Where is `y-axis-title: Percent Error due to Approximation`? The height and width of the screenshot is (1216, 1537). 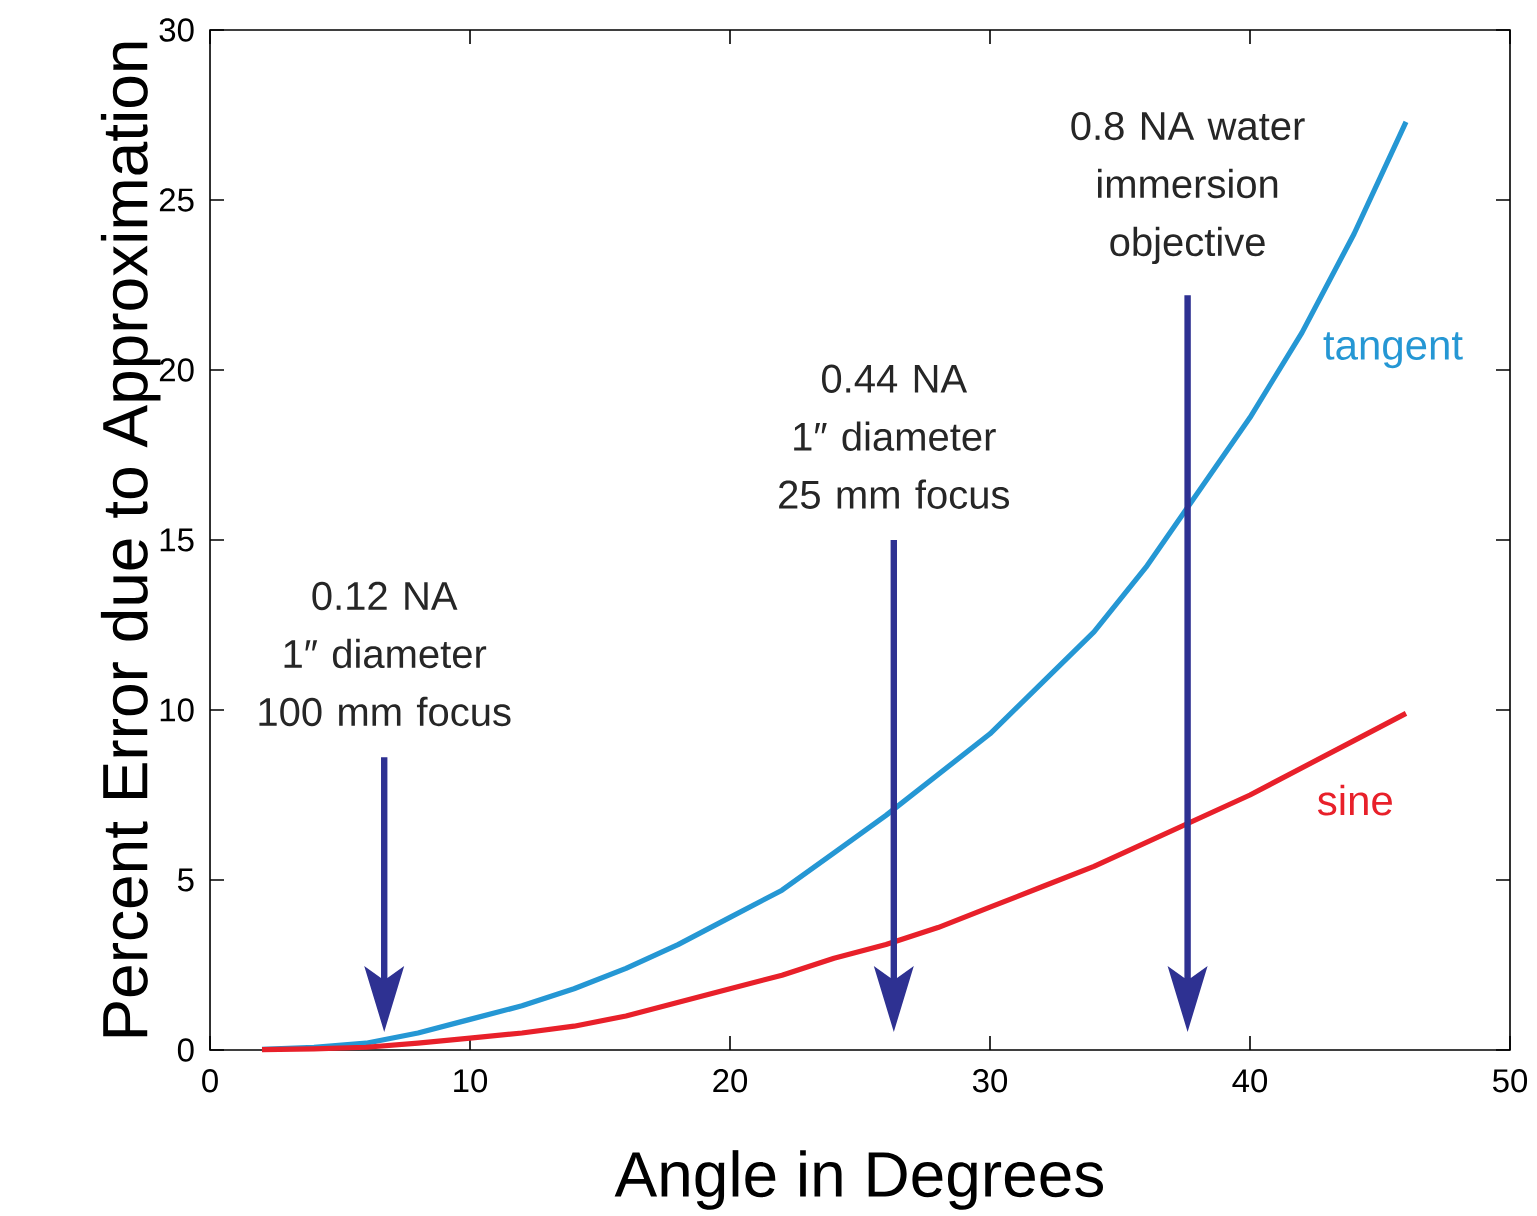
y-axis-title: Percent Error due to Approximation is located at coordinates (130, 539).